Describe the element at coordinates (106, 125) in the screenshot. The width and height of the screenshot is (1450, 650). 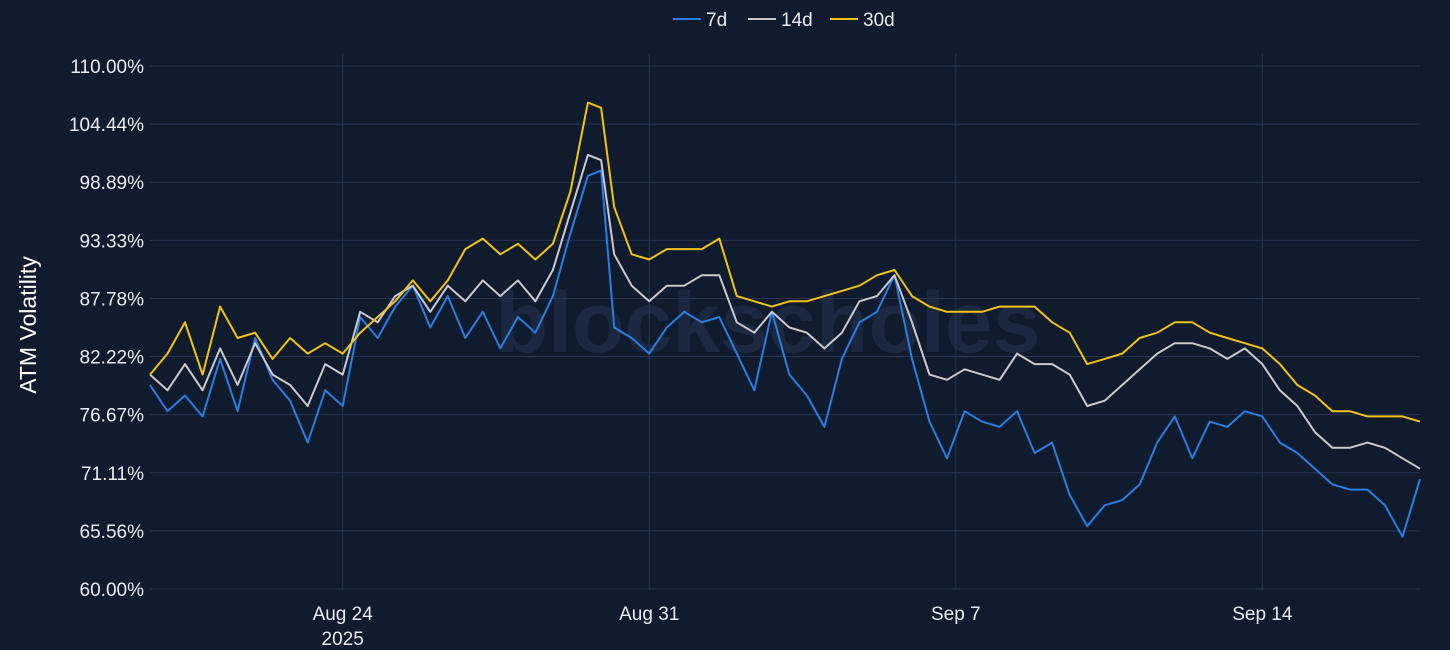
I see `y-tick-label: 104.44%` at that location.